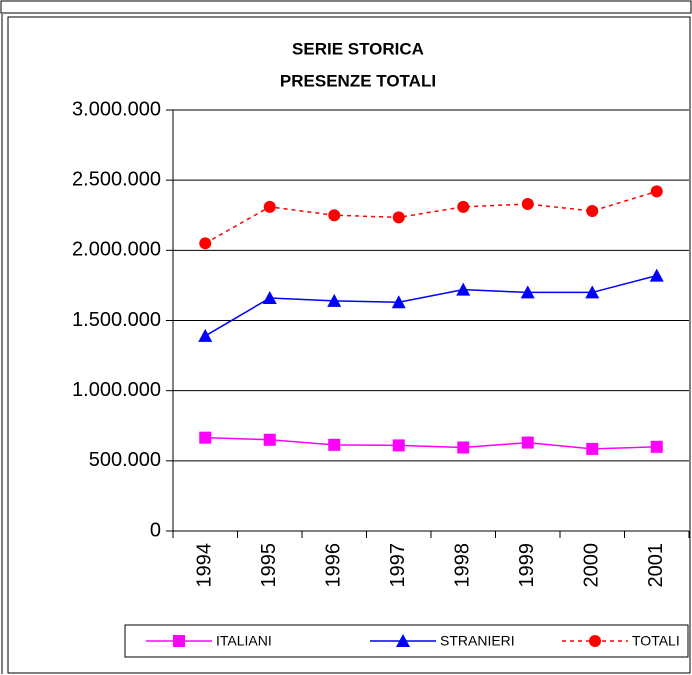  What do you see at coordinates (334, 565) in the screenshot?
I see `x-tick-label: 1996` at bounding box center [334, 565].